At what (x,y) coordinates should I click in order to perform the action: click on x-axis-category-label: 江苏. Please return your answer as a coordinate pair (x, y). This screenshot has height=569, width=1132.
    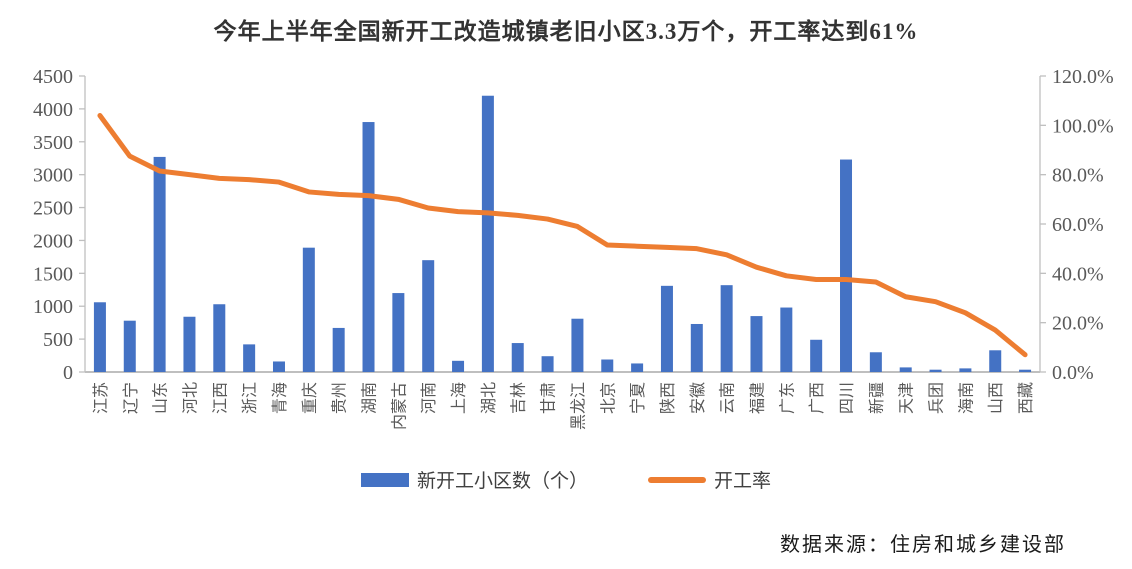
    Looking at the image, I should click on (101, 398).